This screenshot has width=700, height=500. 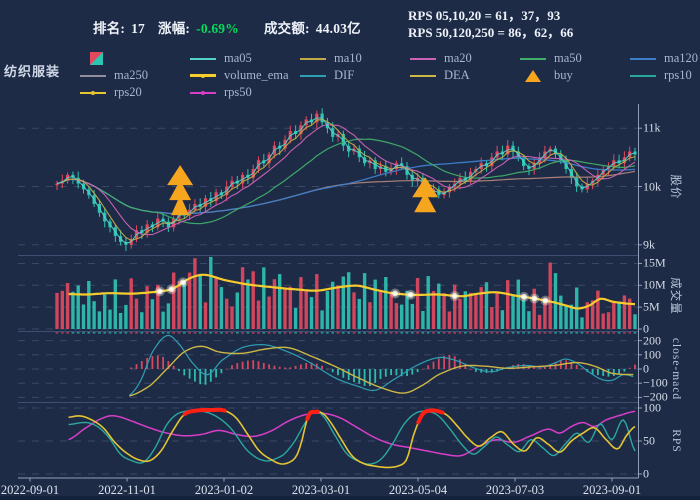 What do you see at coordinates (256, 75) in the screenshot?
I see `legend-item-label: volume_ema` at bounding box center [256, 75].